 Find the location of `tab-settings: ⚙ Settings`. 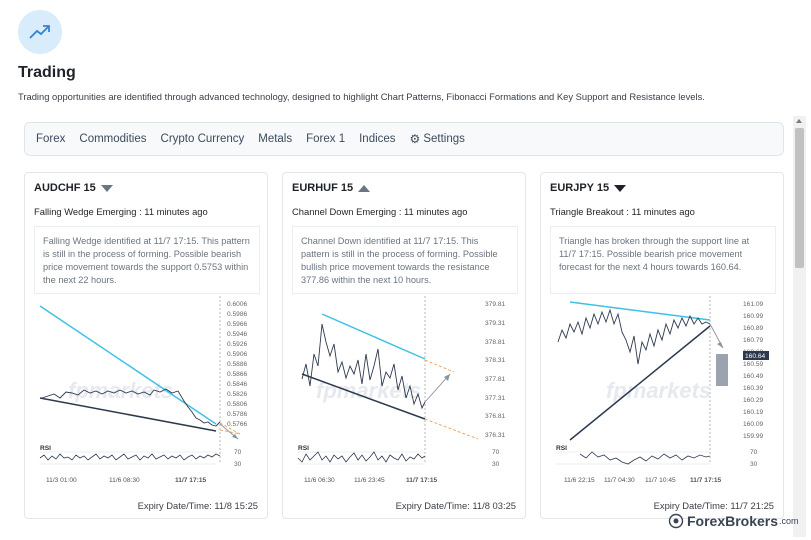

tab-settings: ⚙ Settings is located at coordinates (437, 139).